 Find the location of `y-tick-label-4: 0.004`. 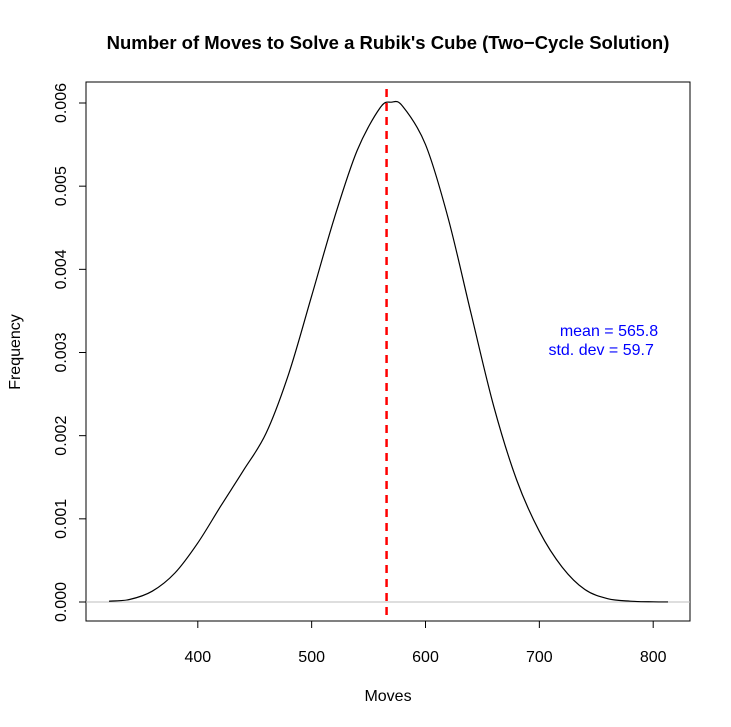

y-tick-label-4: 0.004 is located at coordinates (61, 269).